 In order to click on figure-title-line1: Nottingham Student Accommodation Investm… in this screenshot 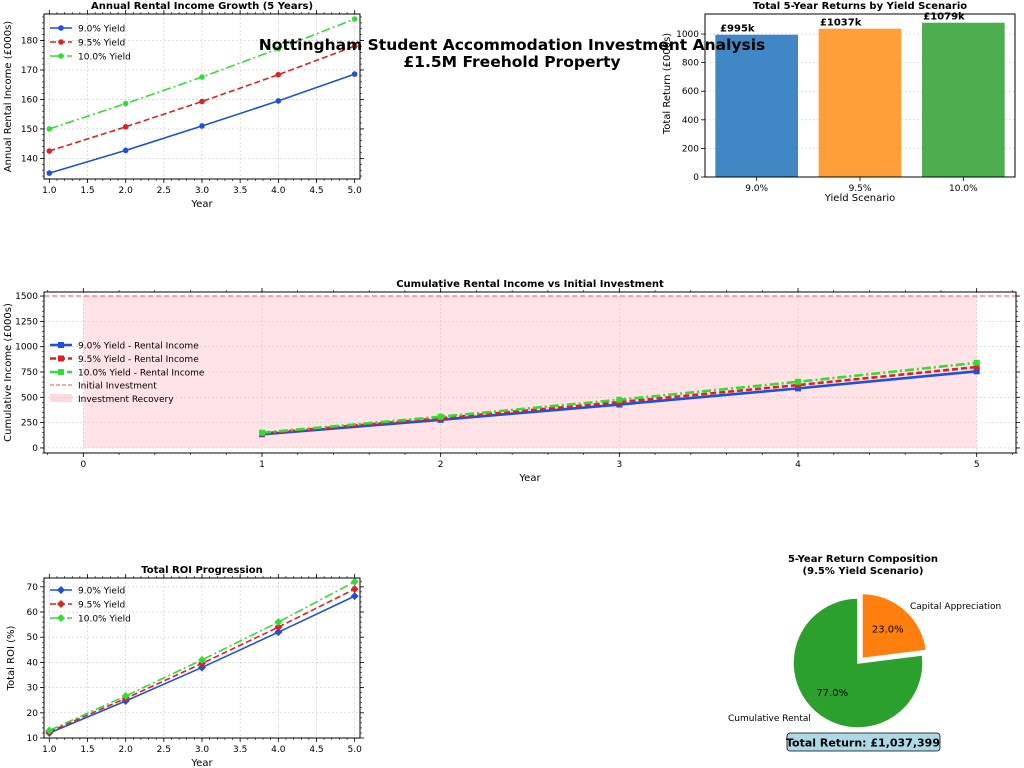, I will do `click(512, 45)`.